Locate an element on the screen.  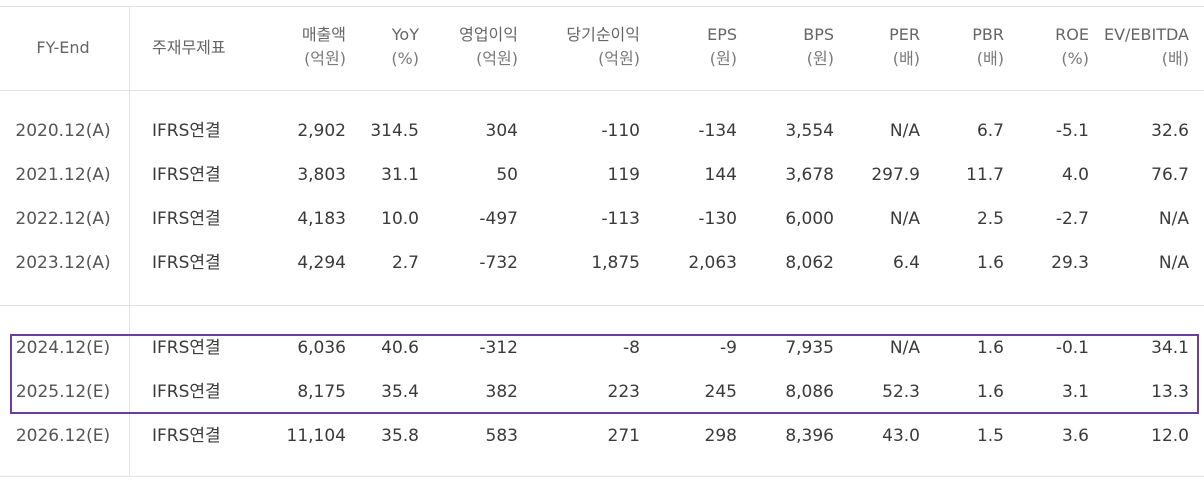
cell-eps: 245 is located at coordinates (720, 392).